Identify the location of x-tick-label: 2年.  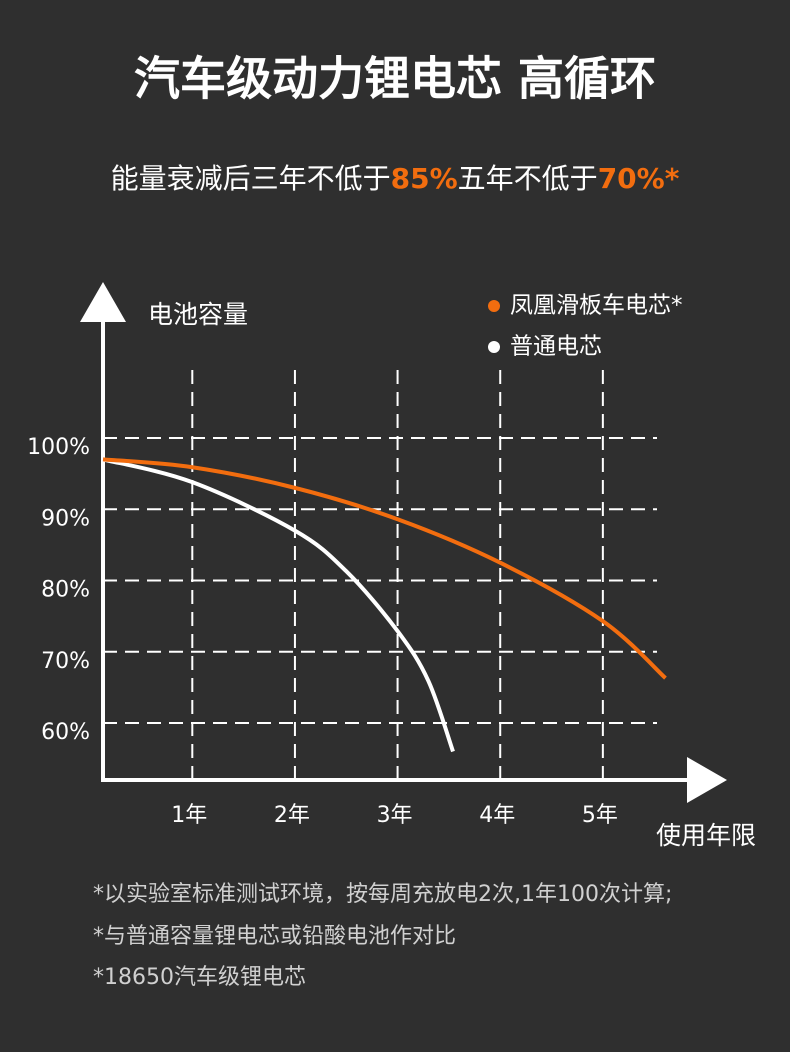
(292, 815).